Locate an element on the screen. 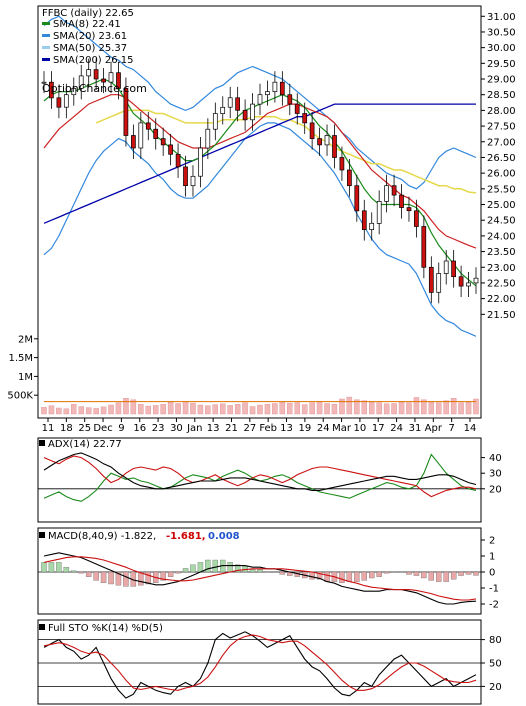 The width and height of the screenshot is (526, 706). price-tick-label: 29.50 is located at coordinates (501, 64).